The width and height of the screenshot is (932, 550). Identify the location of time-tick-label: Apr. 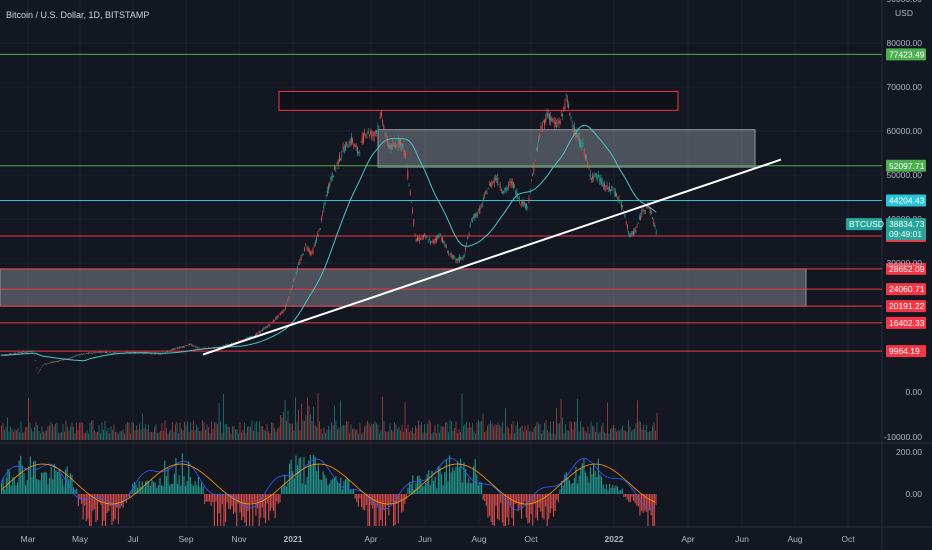
(370, 539).